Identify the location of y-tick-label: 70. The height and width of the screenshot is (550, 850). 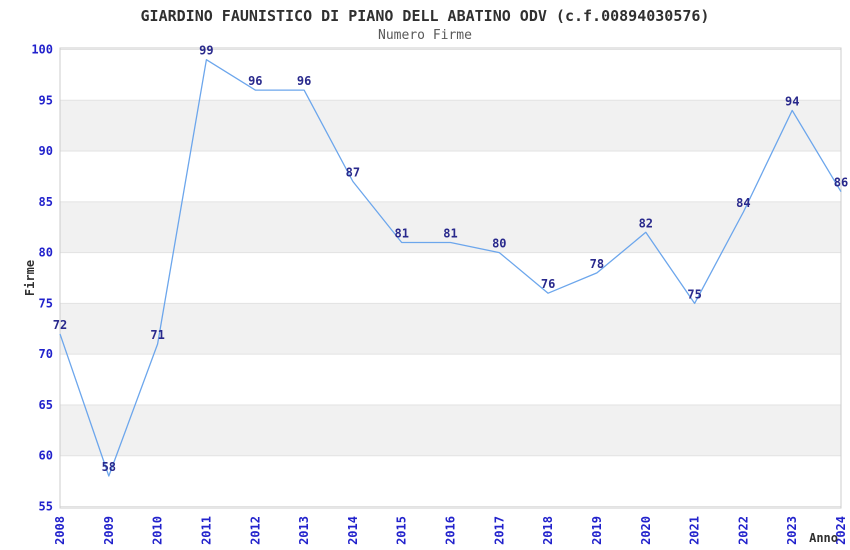
(46, 354).